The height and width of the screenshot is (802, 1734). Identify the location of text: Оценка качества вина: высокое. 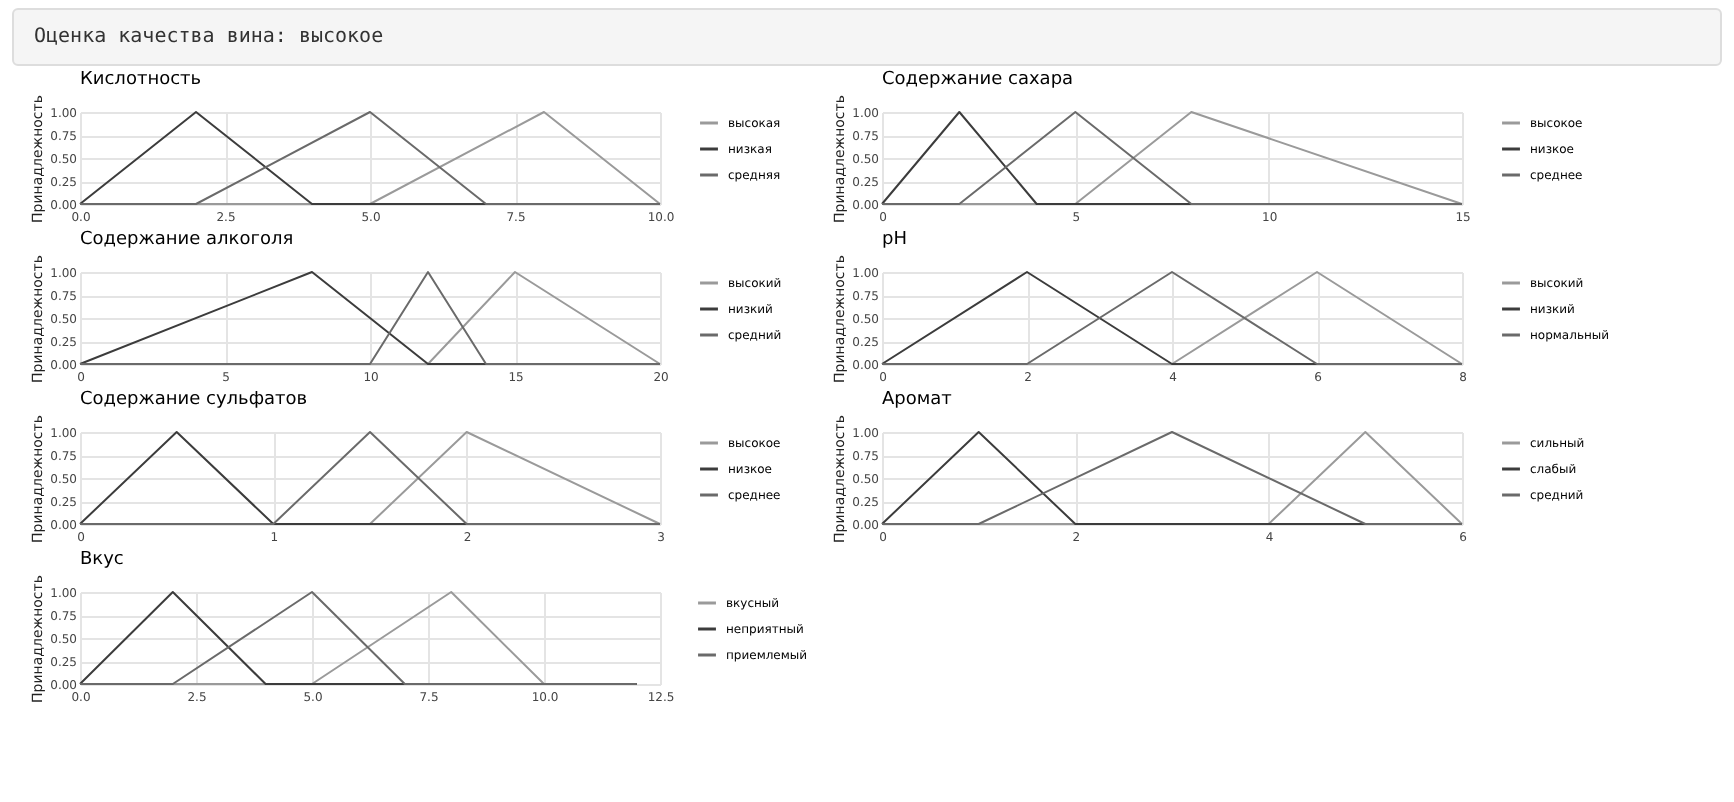
(867, 37).